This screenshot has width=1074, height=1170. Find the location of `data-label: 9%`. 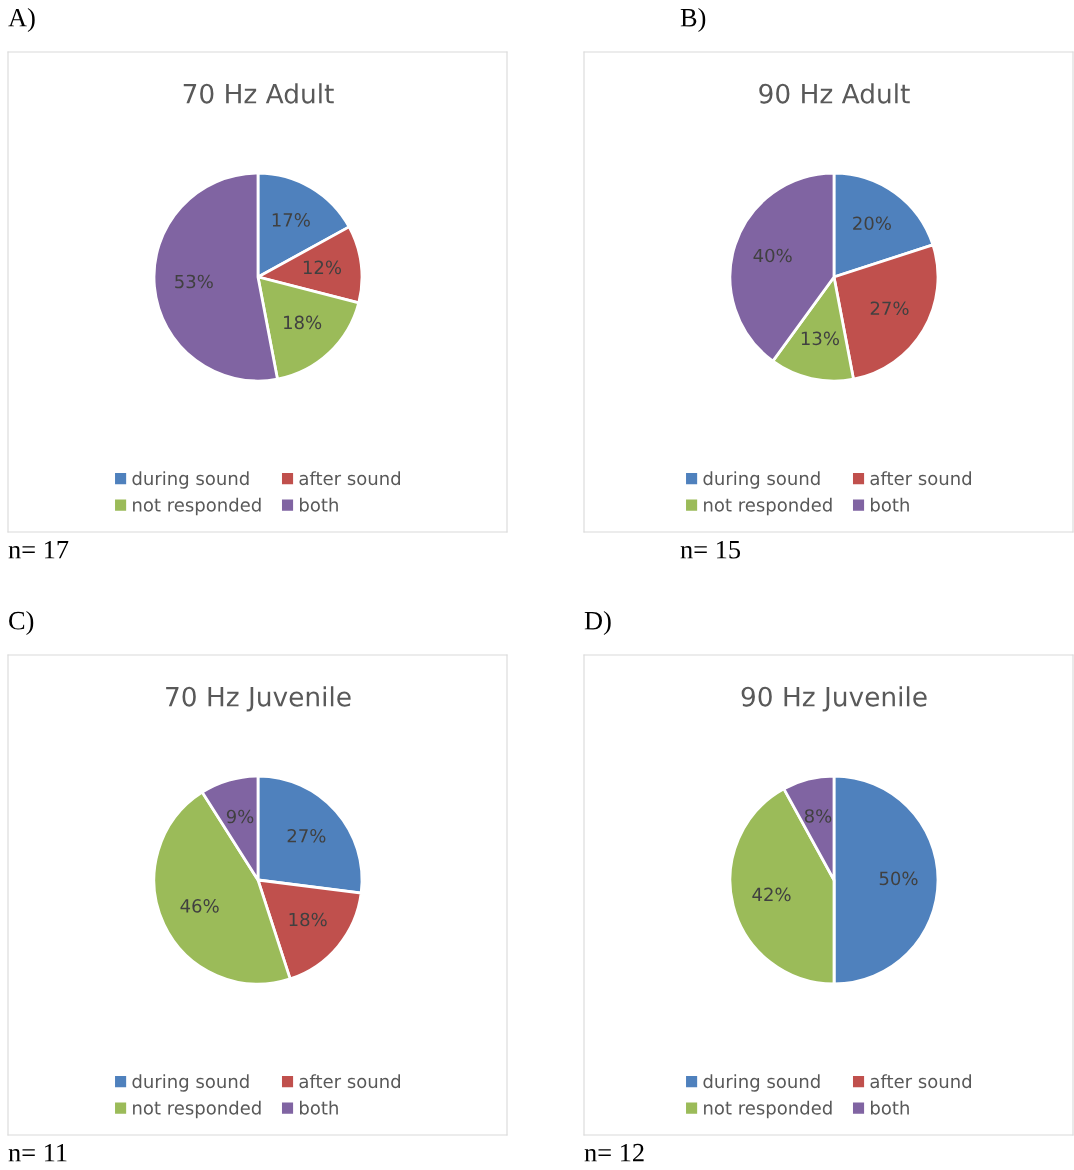

data-label: 9% is located at coordinates (240, 816).